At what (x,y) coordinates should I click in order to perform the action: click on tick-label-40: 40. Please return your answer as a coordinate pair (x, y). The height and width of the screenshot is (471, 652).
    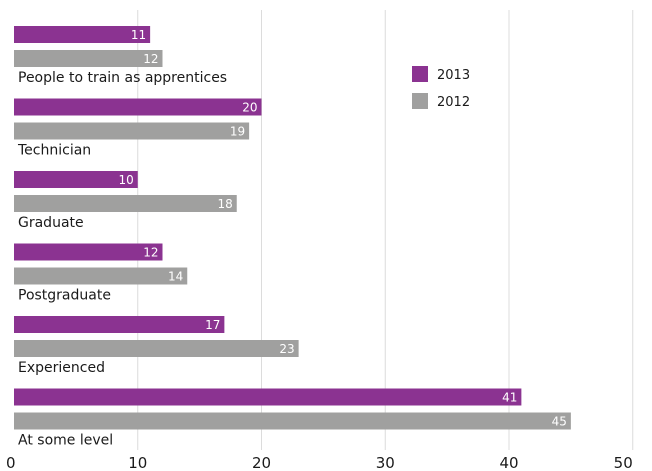
    Looking at the image, I should click on (508, 462).